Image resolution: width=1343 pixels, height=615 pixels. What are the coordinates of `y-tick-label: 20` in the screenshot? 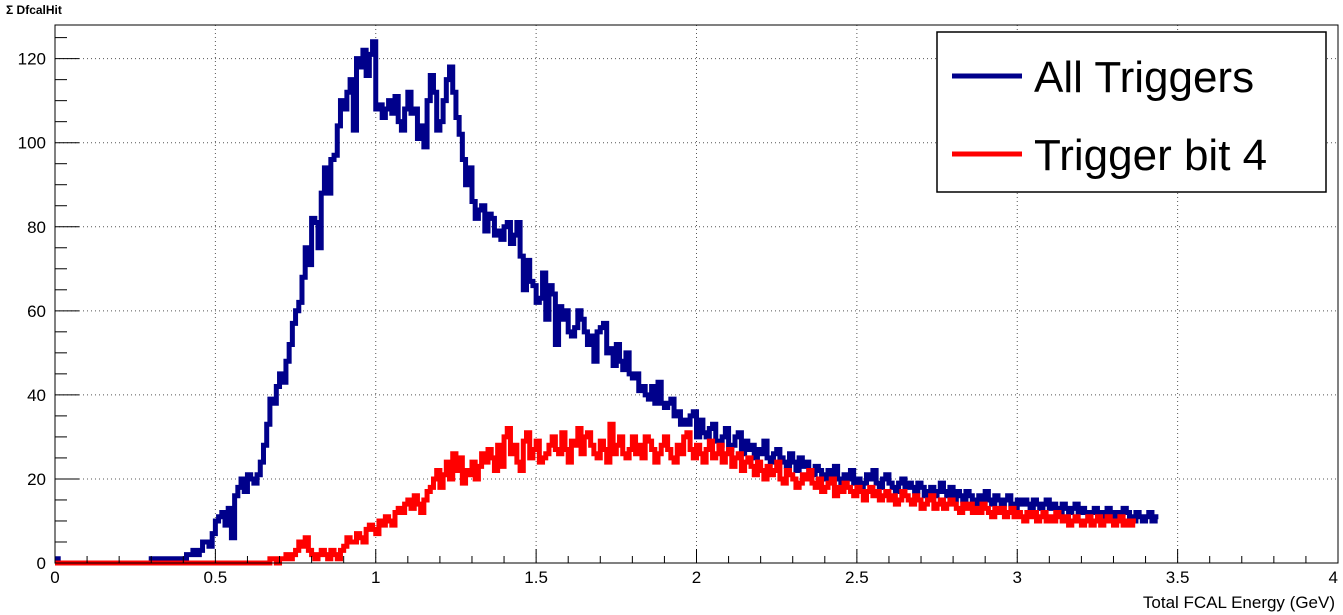 It's located at (36, 479).